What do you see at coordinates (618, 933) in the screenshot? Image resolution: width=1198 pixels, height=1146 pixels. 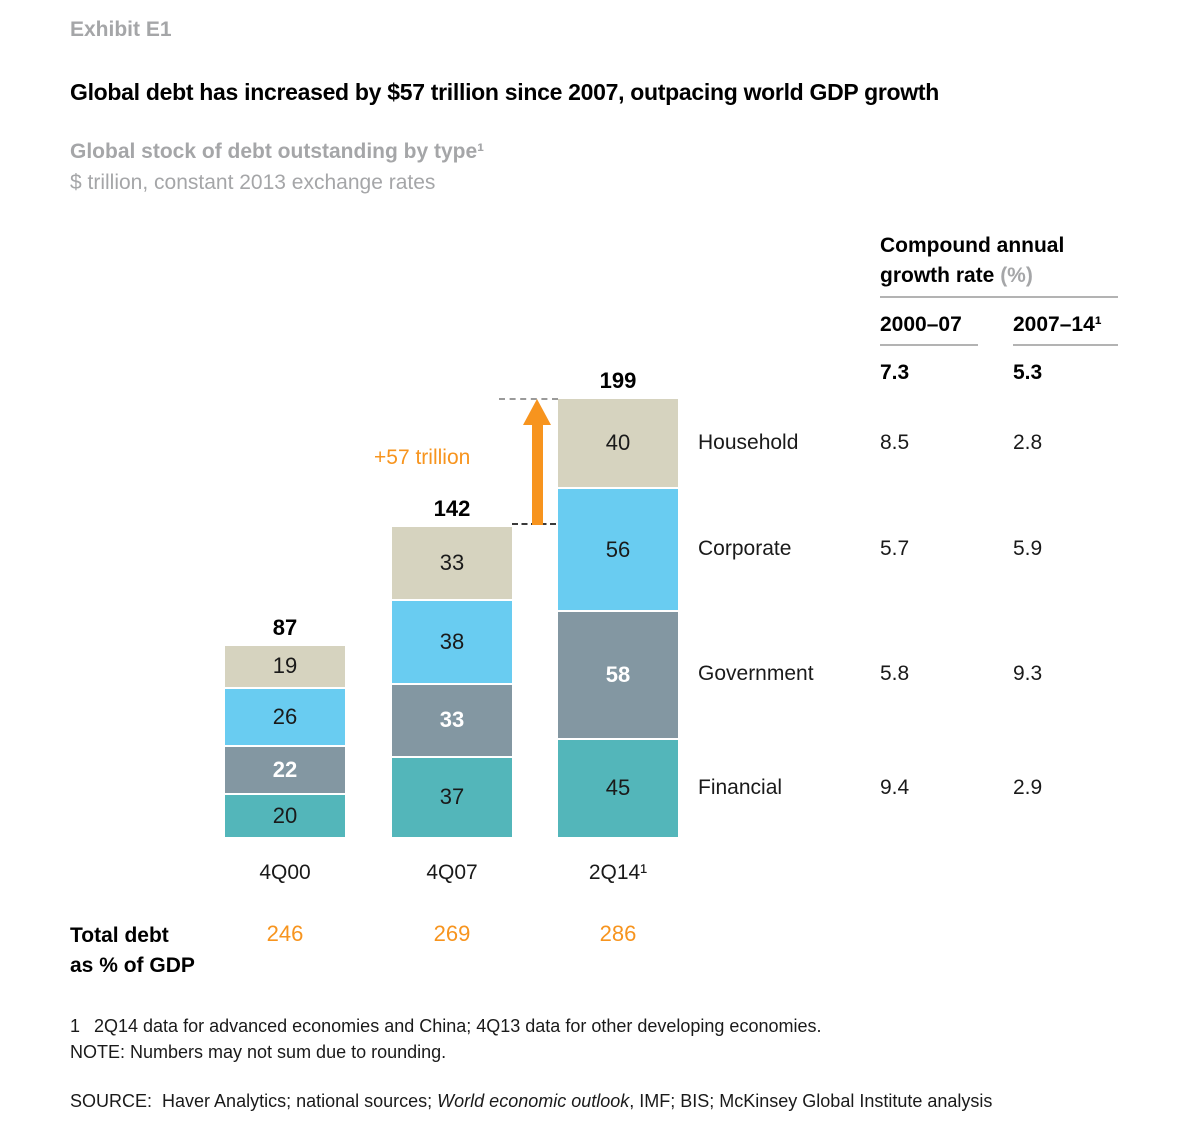 I see `total-debt-value: 286` at bounding box center [618, 933].